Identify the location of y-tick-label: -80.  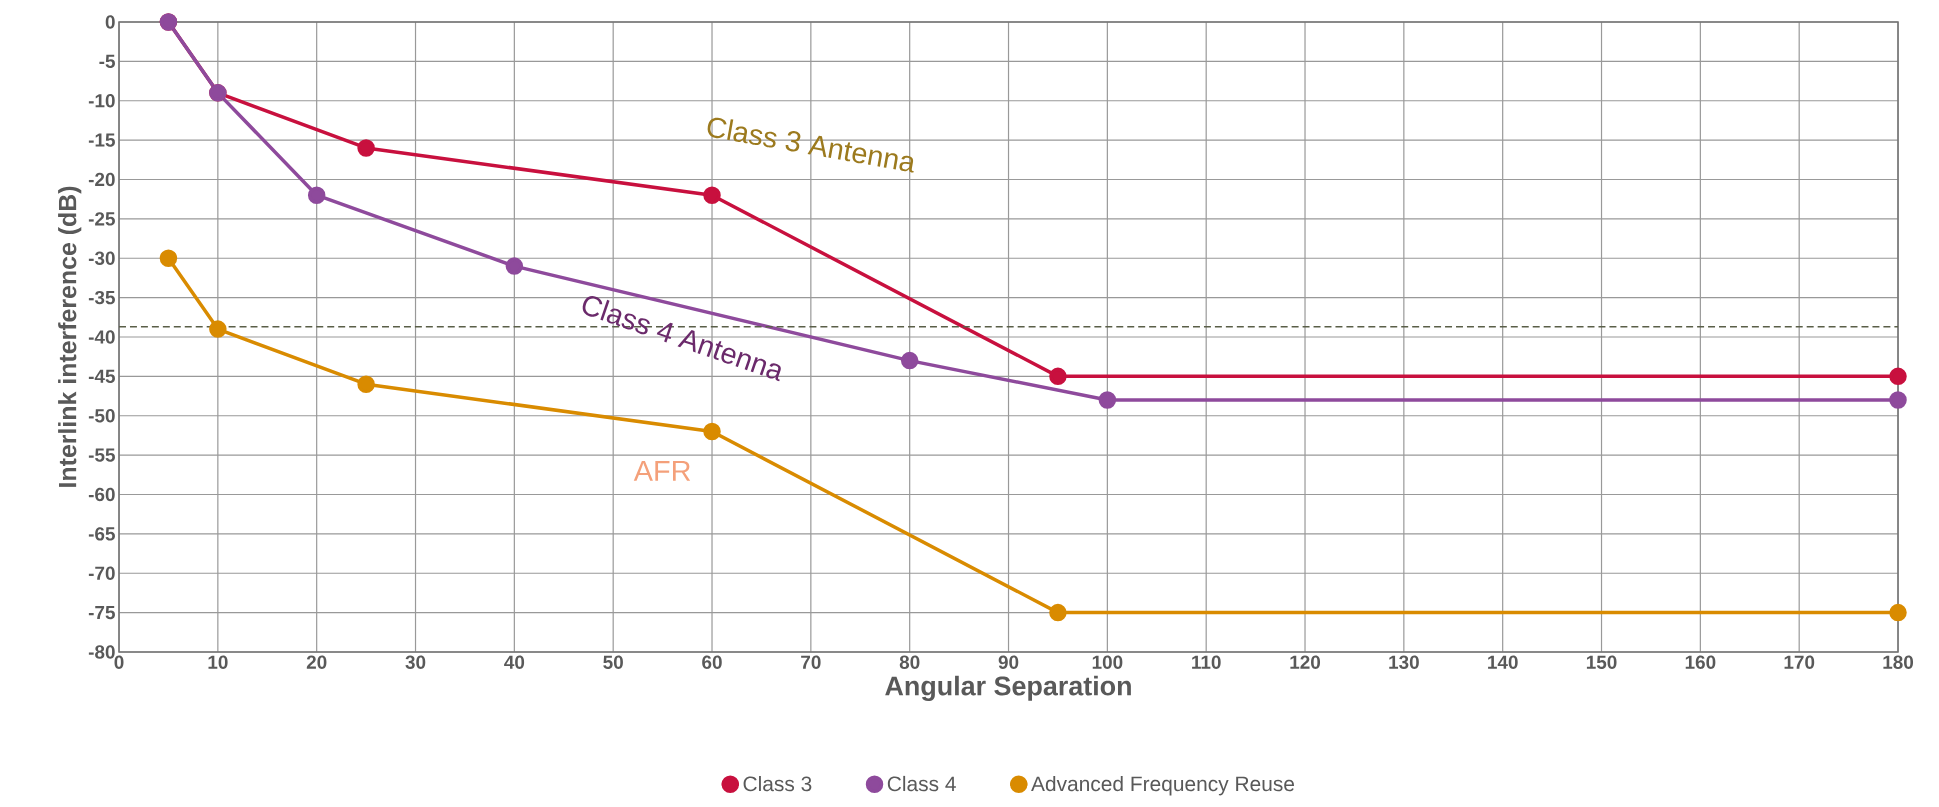
(101, 652).